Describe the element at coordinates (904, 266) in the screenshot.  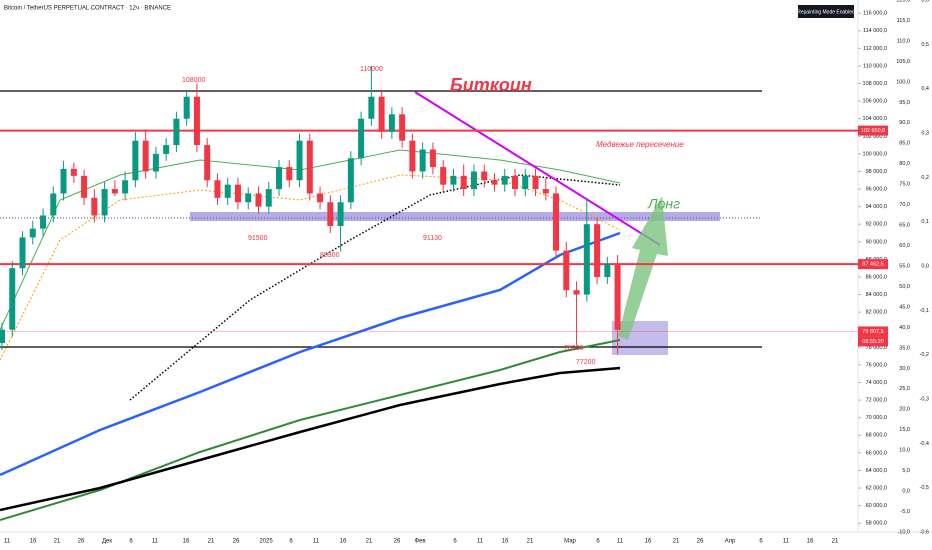
I see `y2-tick-label: 55,0` at that location.